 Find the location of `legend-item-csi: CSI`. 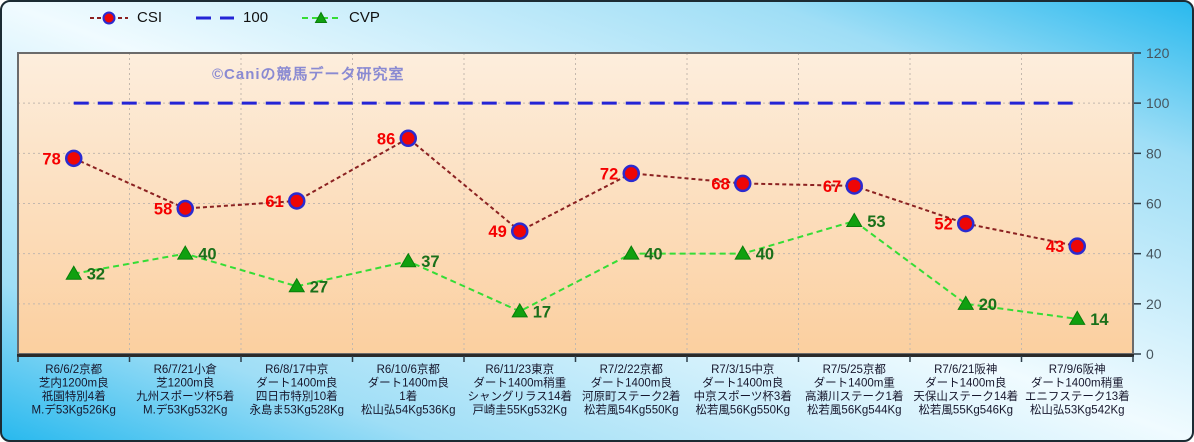

legend-item-csi: CSI is located at coordinates (125, 17).